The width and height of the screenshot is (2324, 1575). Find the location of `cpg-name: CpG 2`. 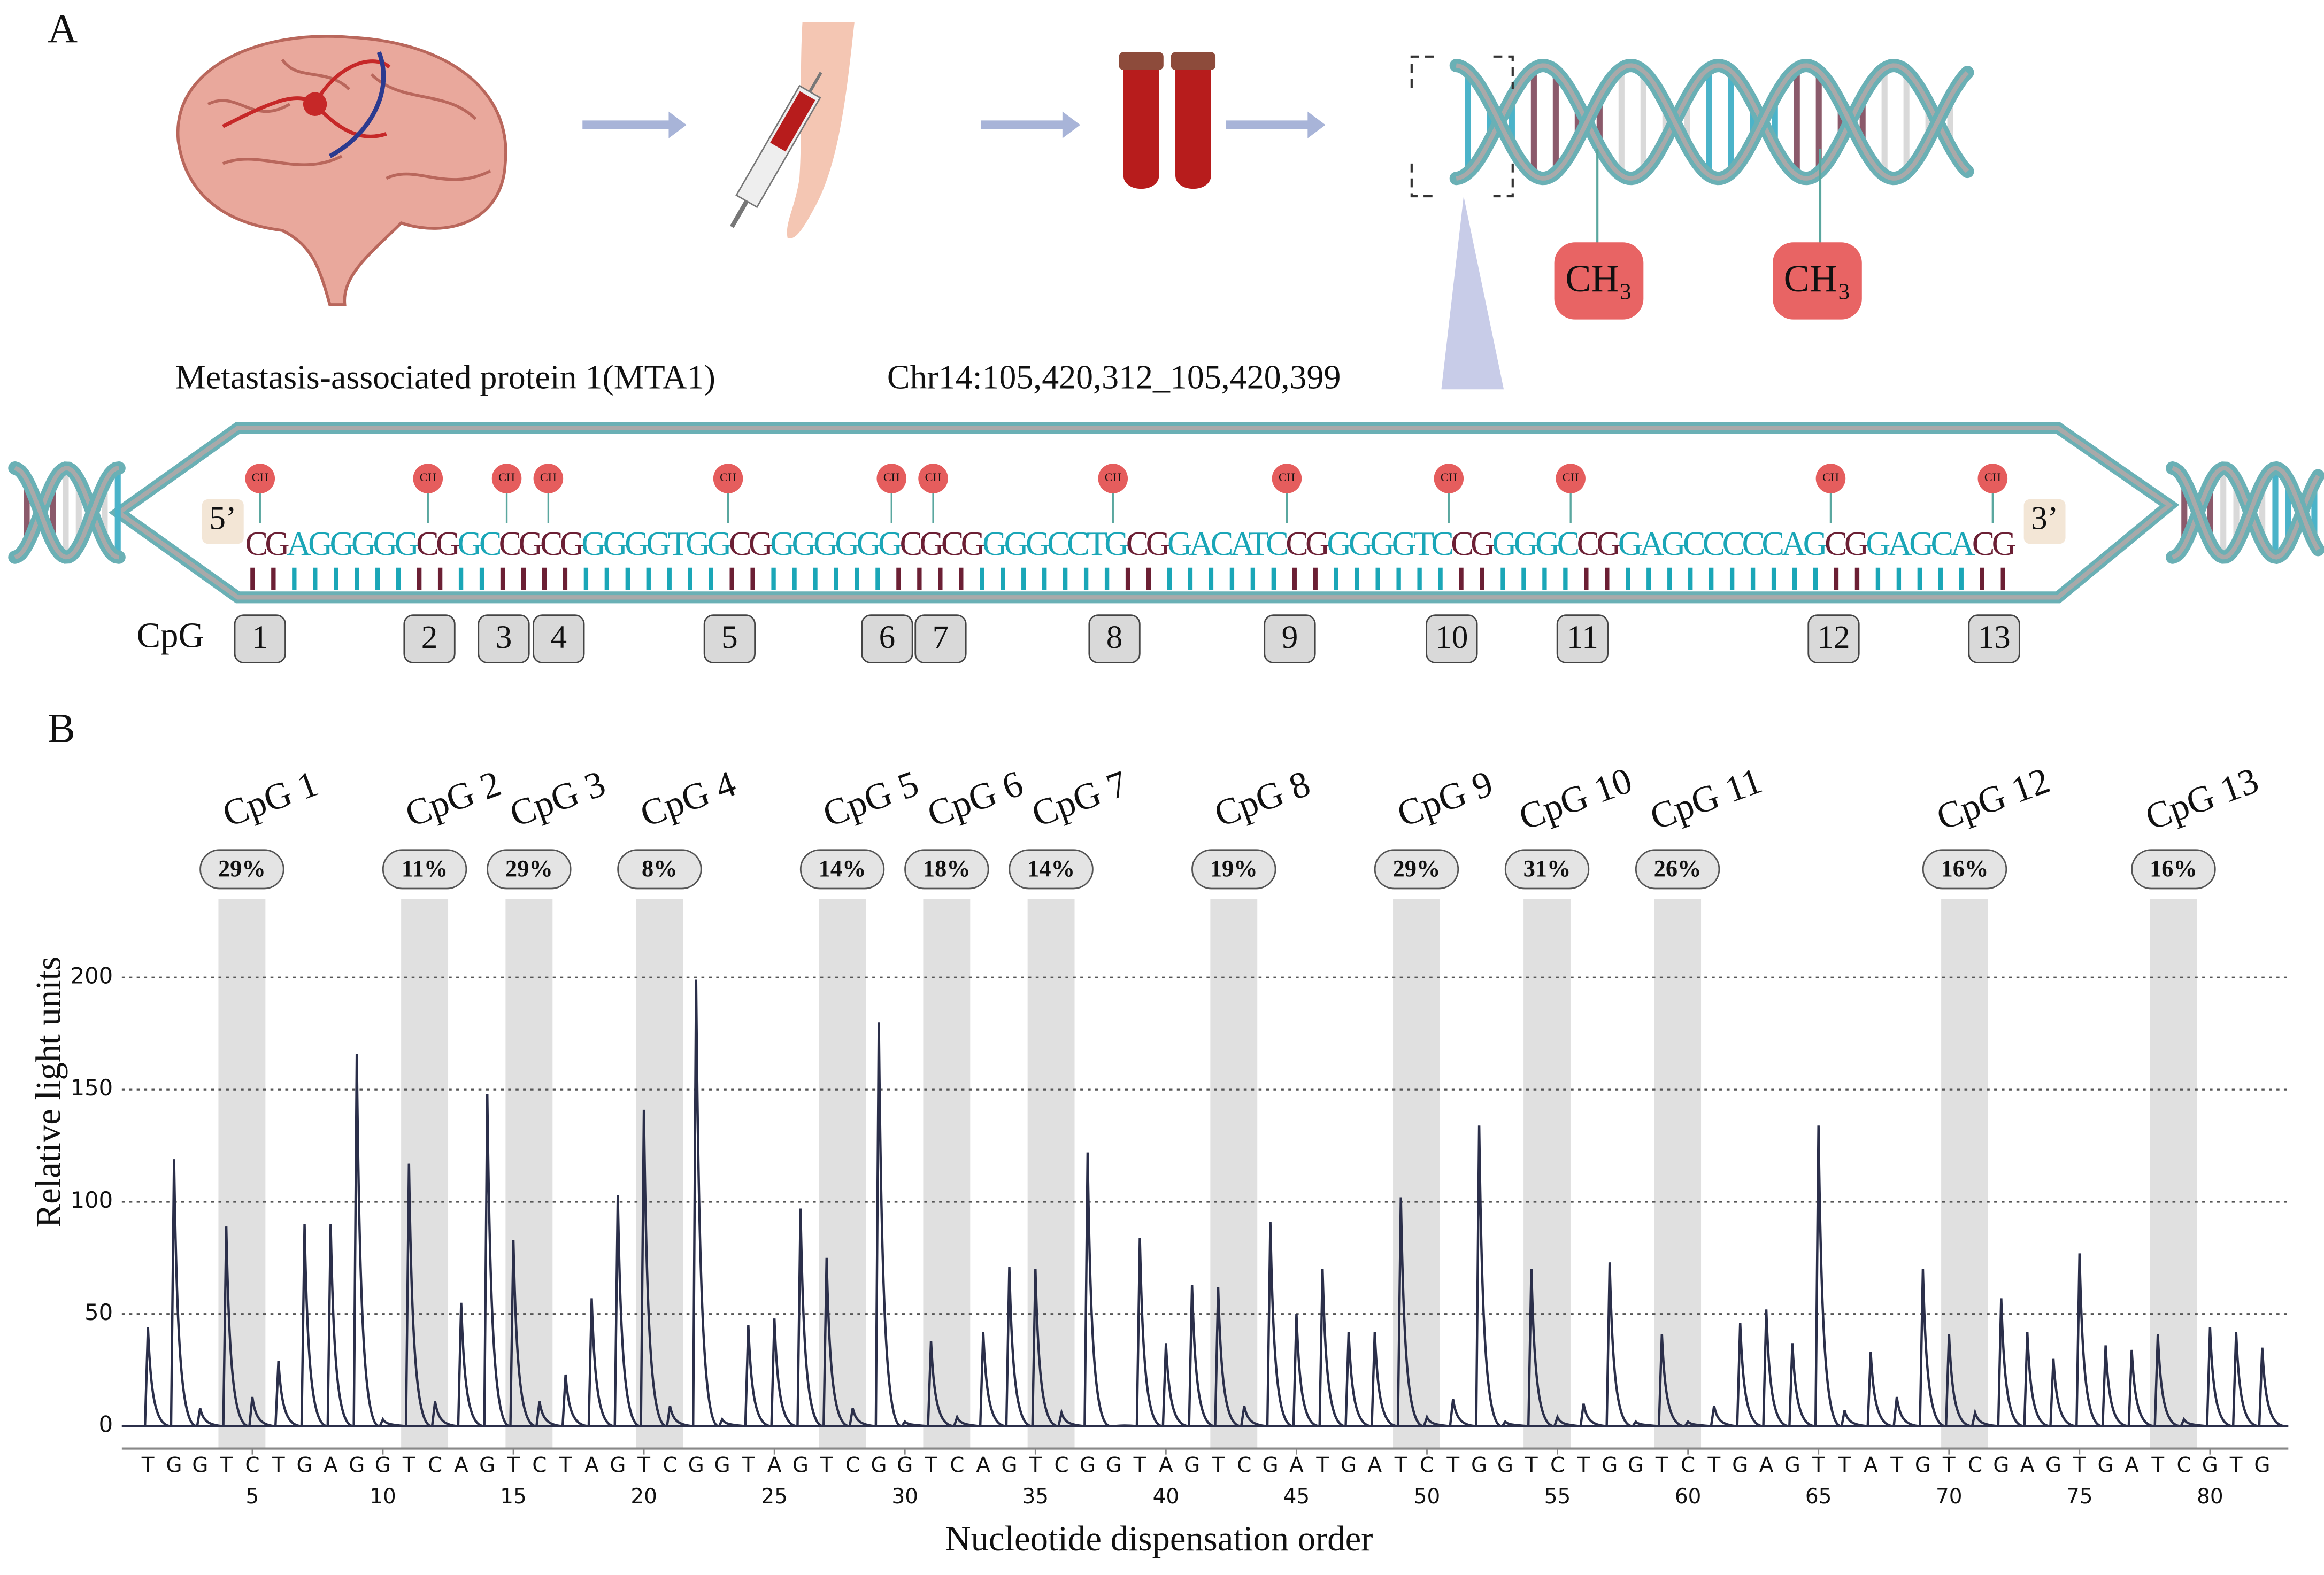

cpg-name: CpG 2 is located at coordinates (453, 799).